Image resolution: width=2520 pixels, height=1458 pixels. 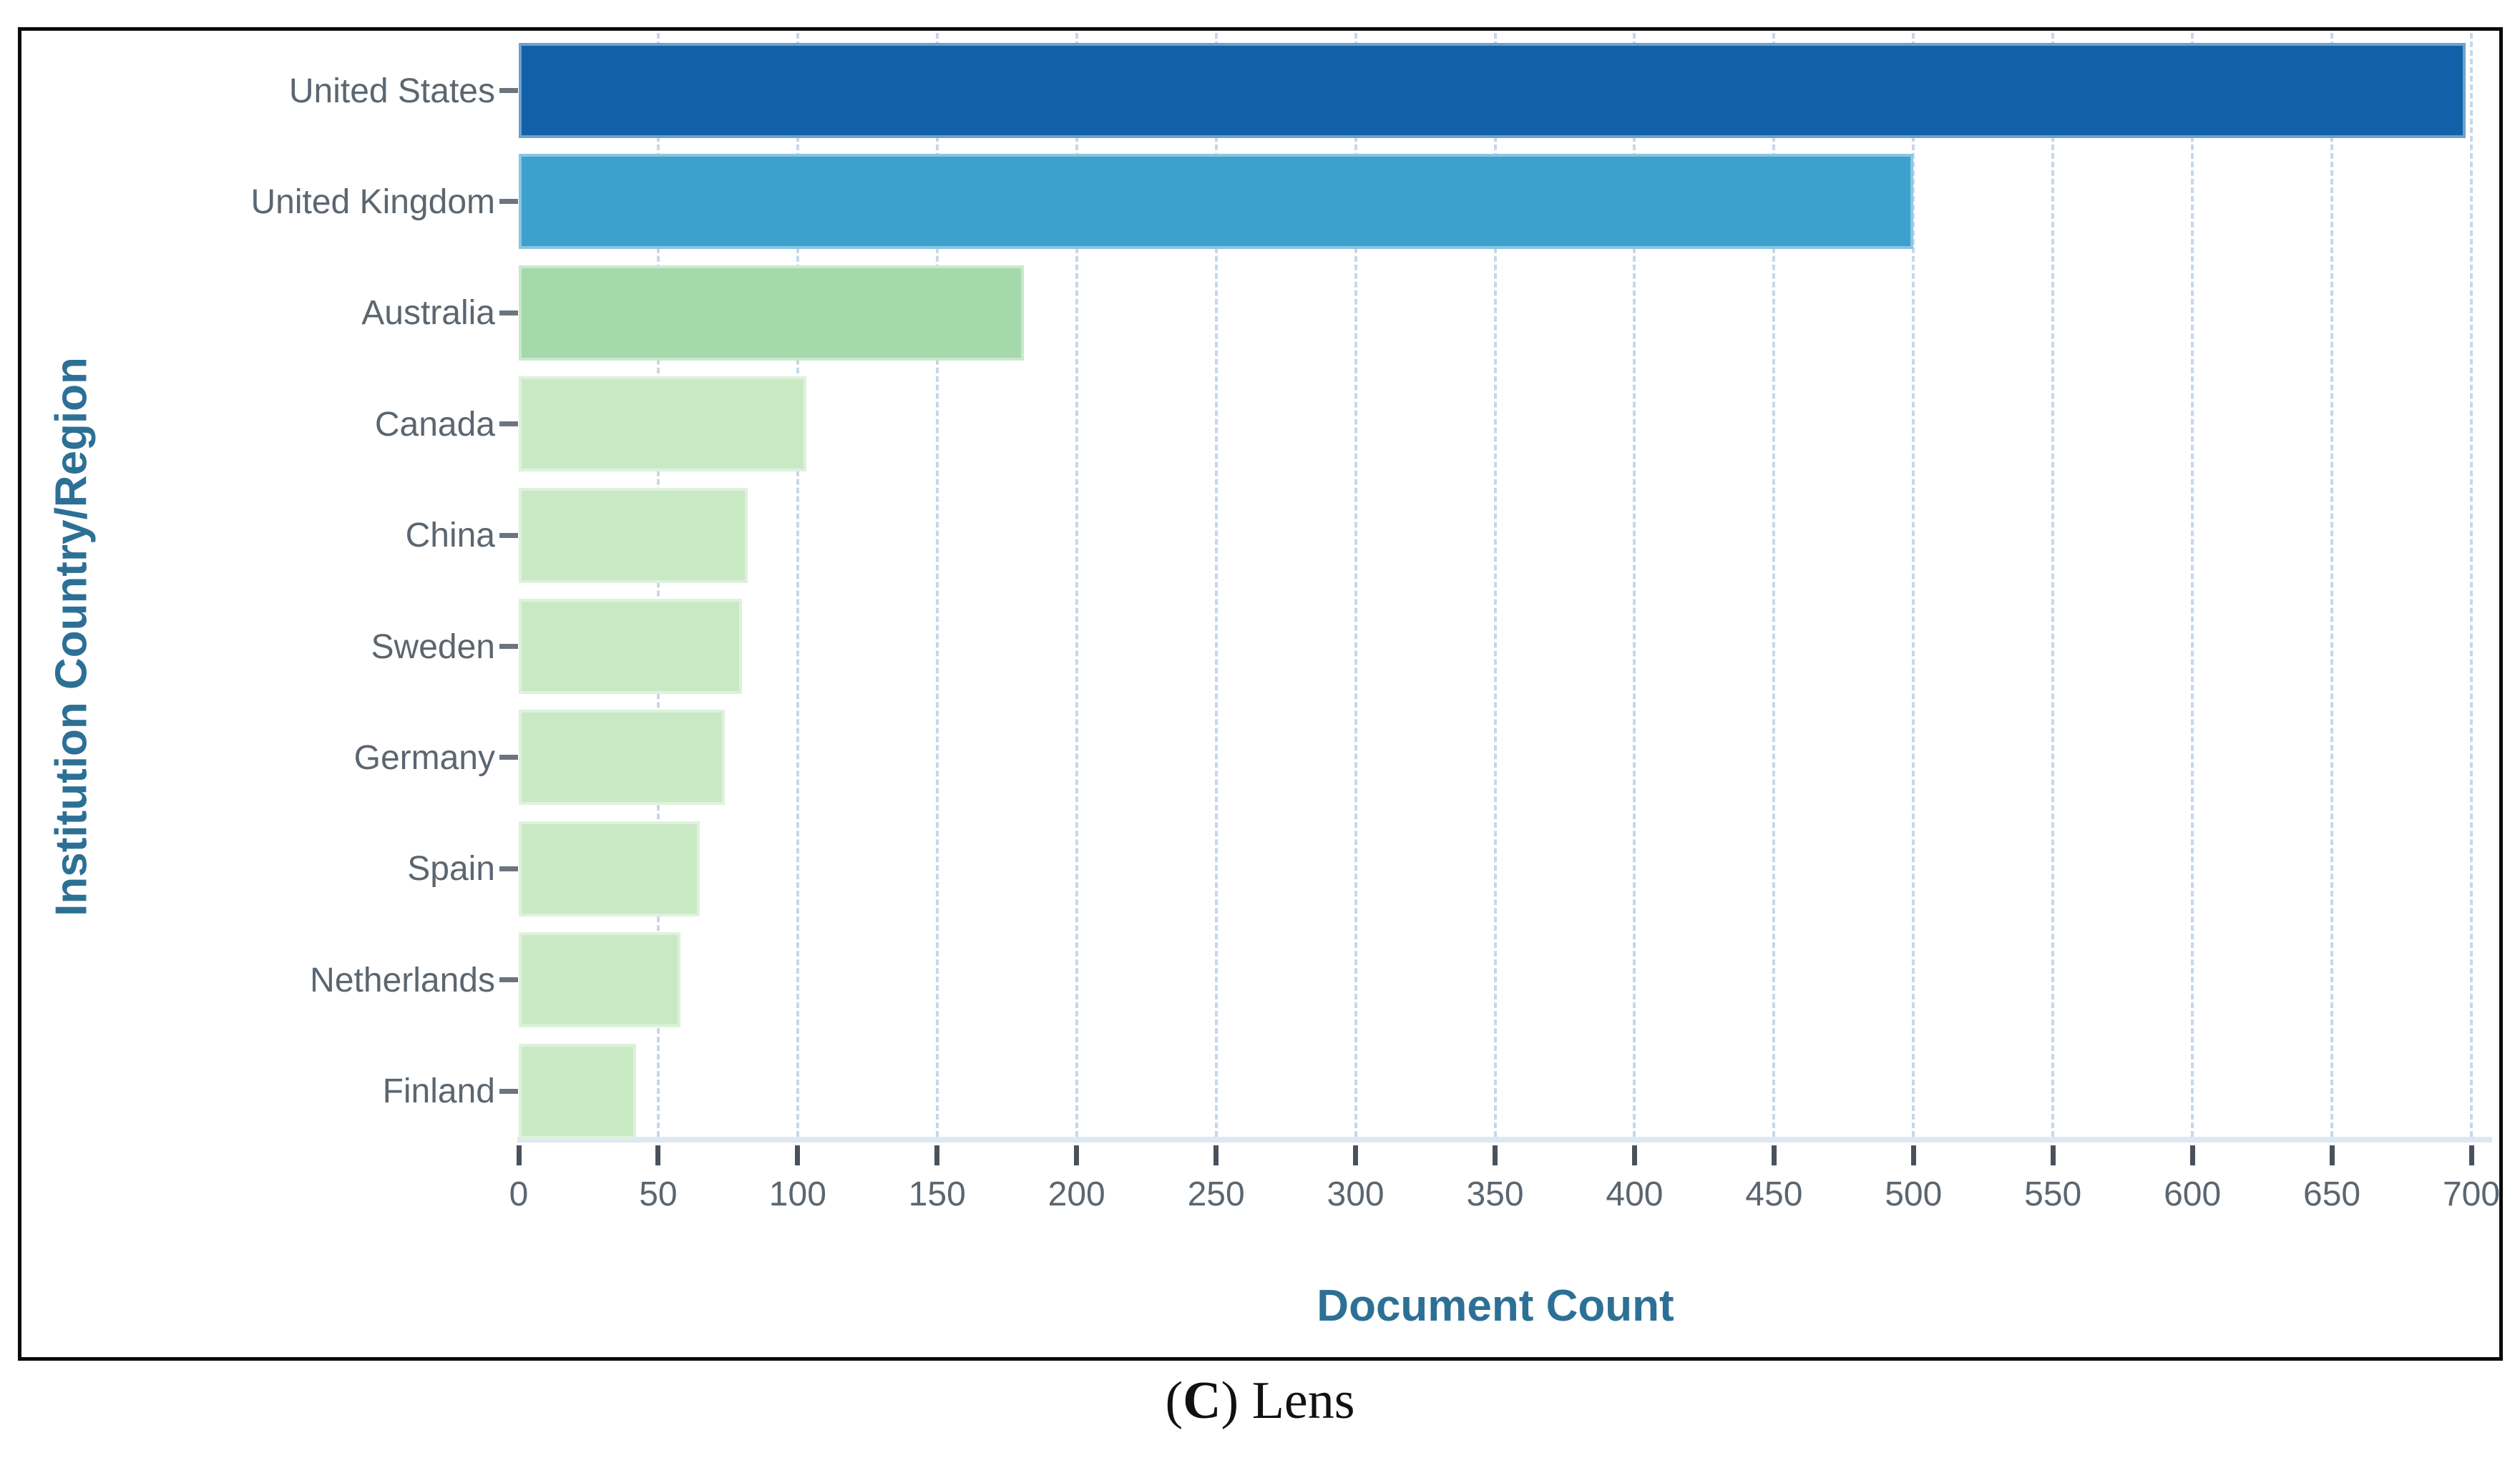 What do you see at coordinates (609, 868) in the screenshot?
I see `bar-spain` at bounding box center [609, 868].